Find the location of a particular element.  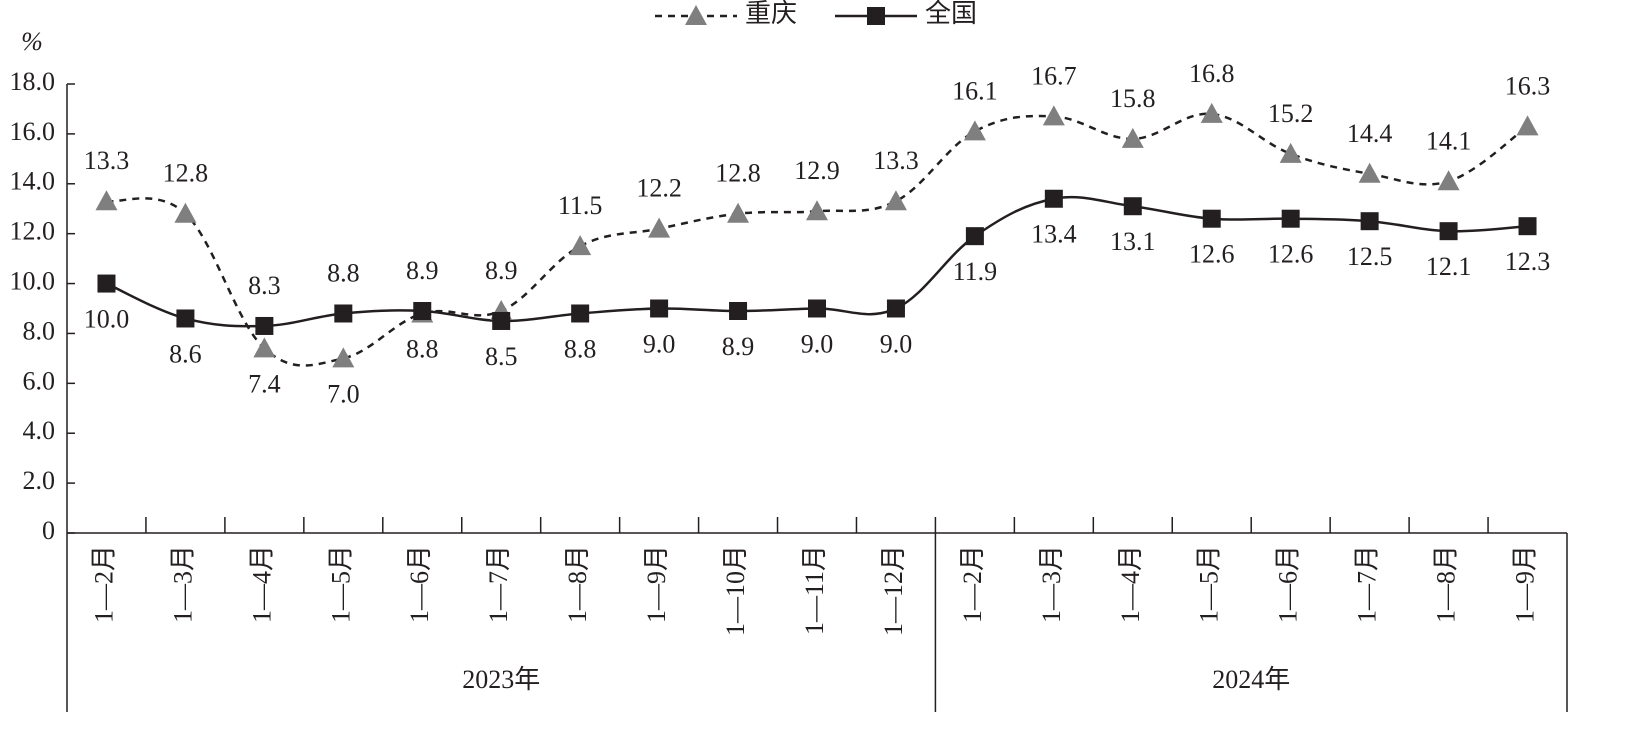

value-label: 11.9 is located at coordinates (975, 271).